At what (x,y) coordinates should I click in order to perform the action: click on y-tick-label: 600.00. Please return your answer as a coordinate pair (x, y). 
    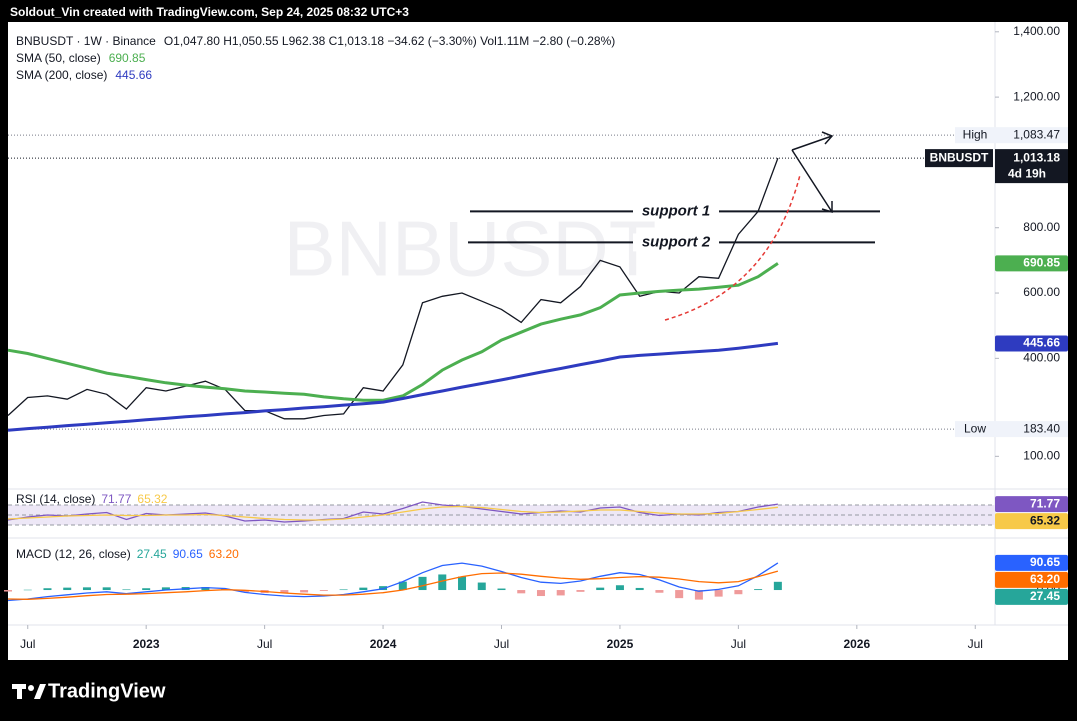
    Looking at the image, I should click on (1041, 292).